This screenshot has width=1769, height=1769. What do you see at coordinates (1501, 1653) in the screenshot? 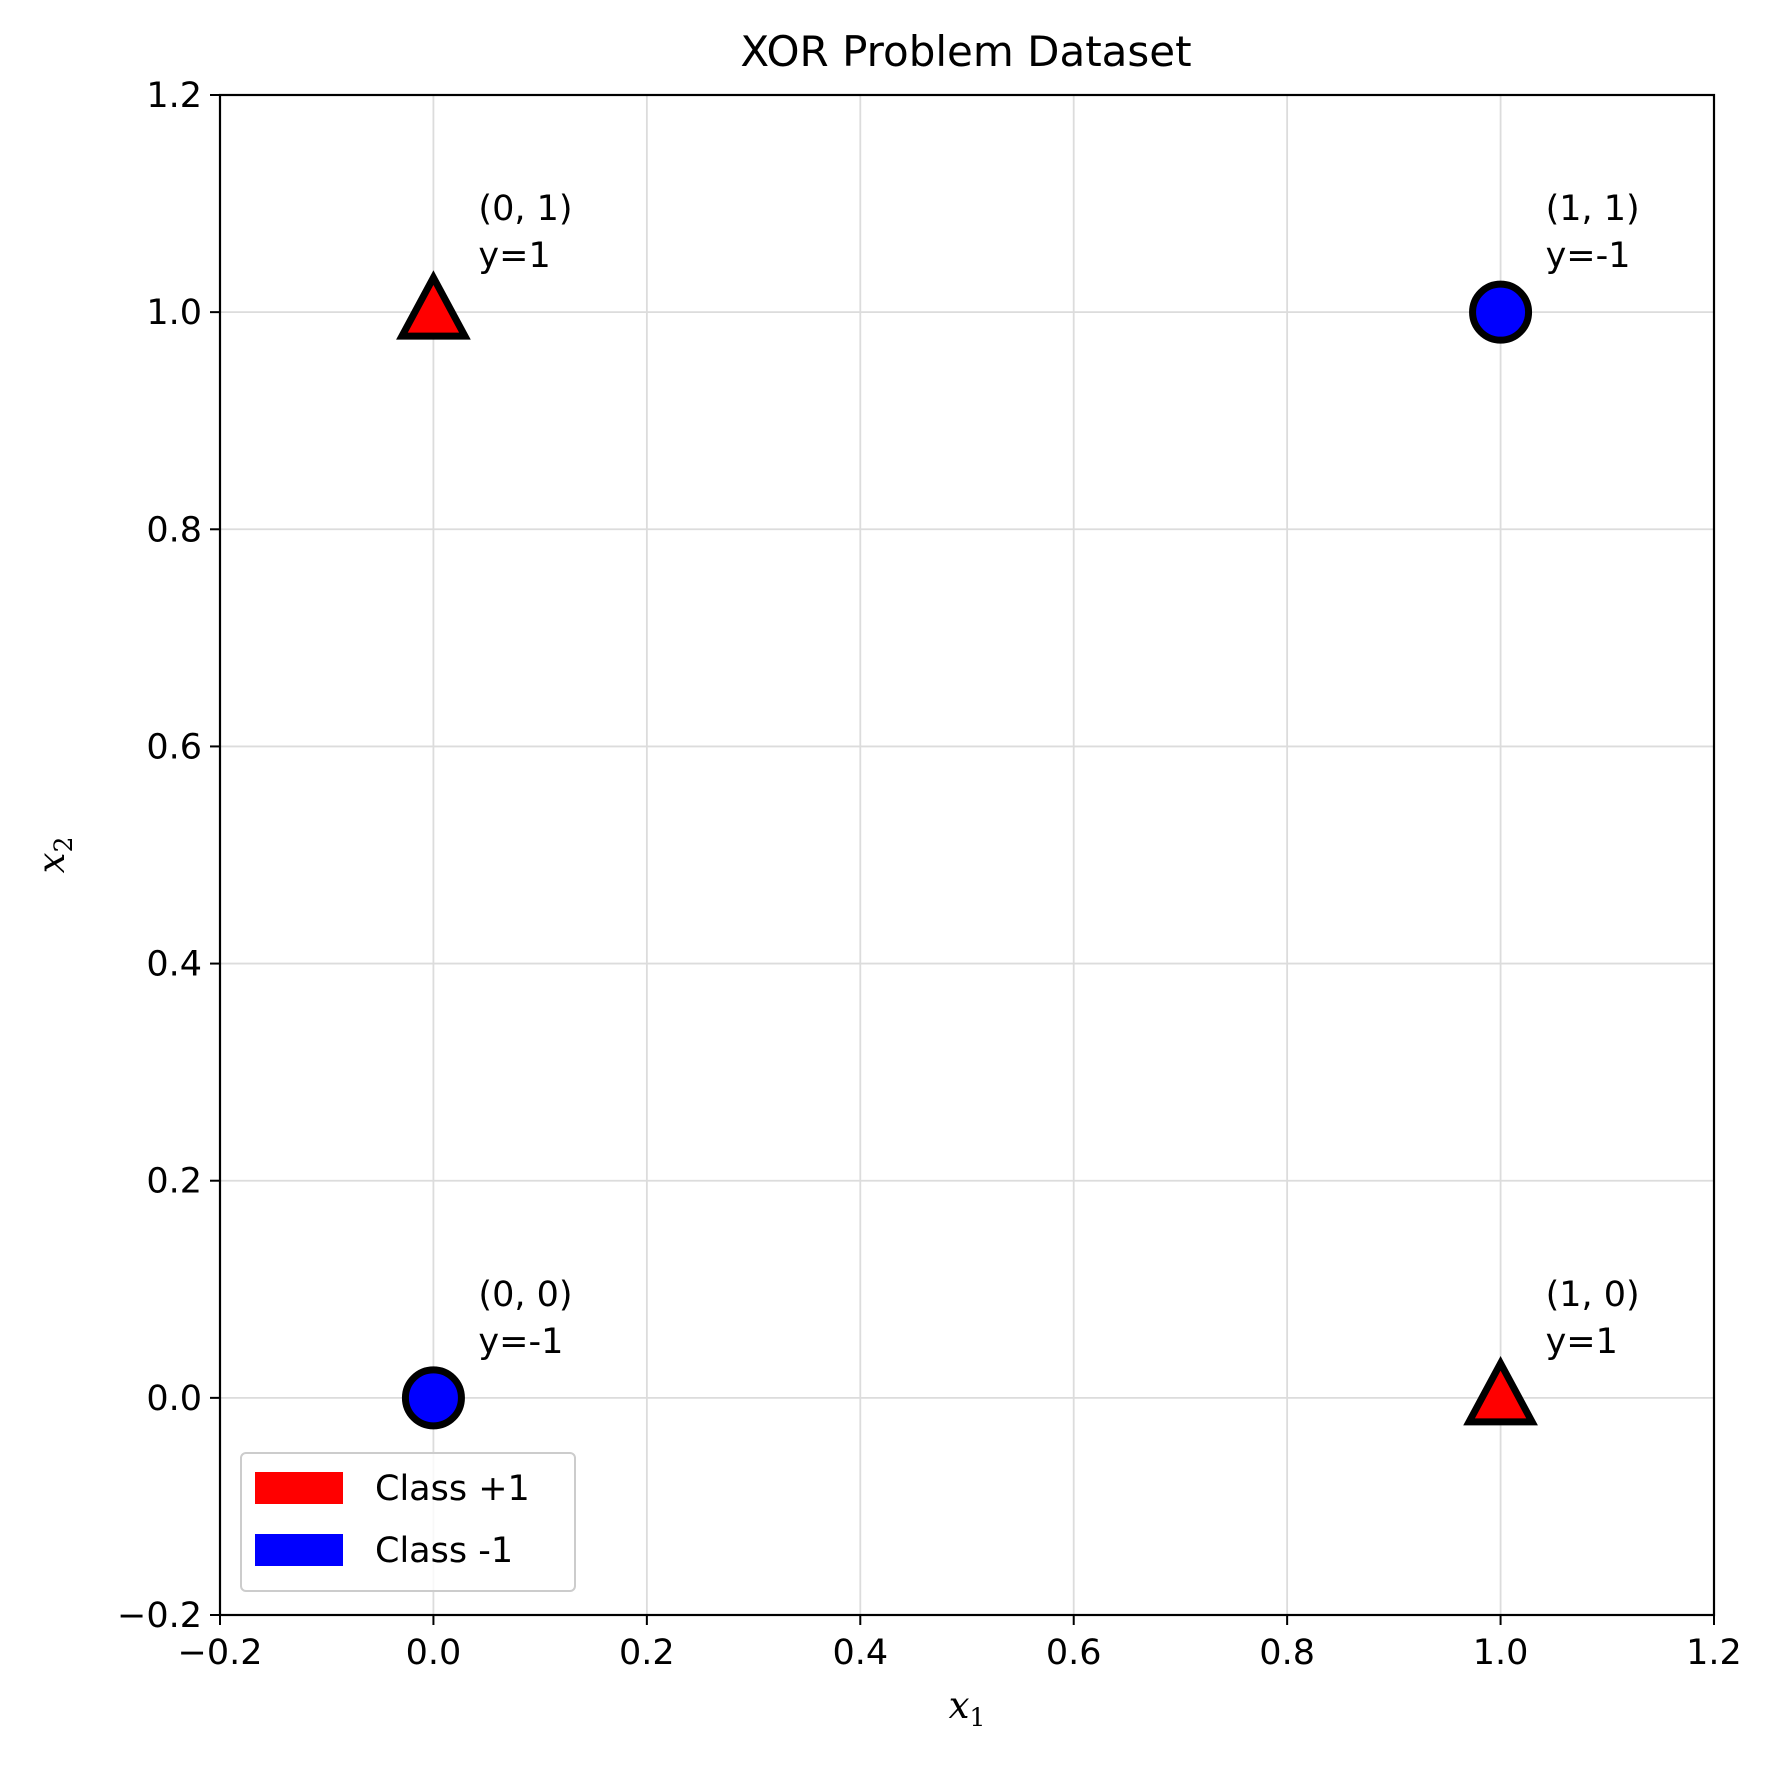
I see `x-tick-label: 1.0` at bounding box center [1501, 1653].